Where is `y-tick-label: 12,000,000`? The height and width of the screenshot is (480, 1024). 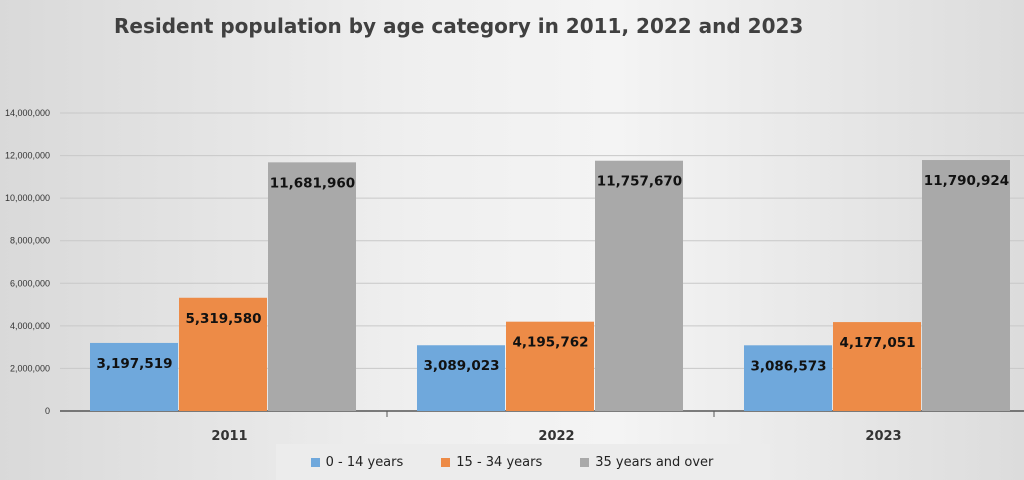
y-tick-label: 12,000,000 is located at coordinates (27, 156).